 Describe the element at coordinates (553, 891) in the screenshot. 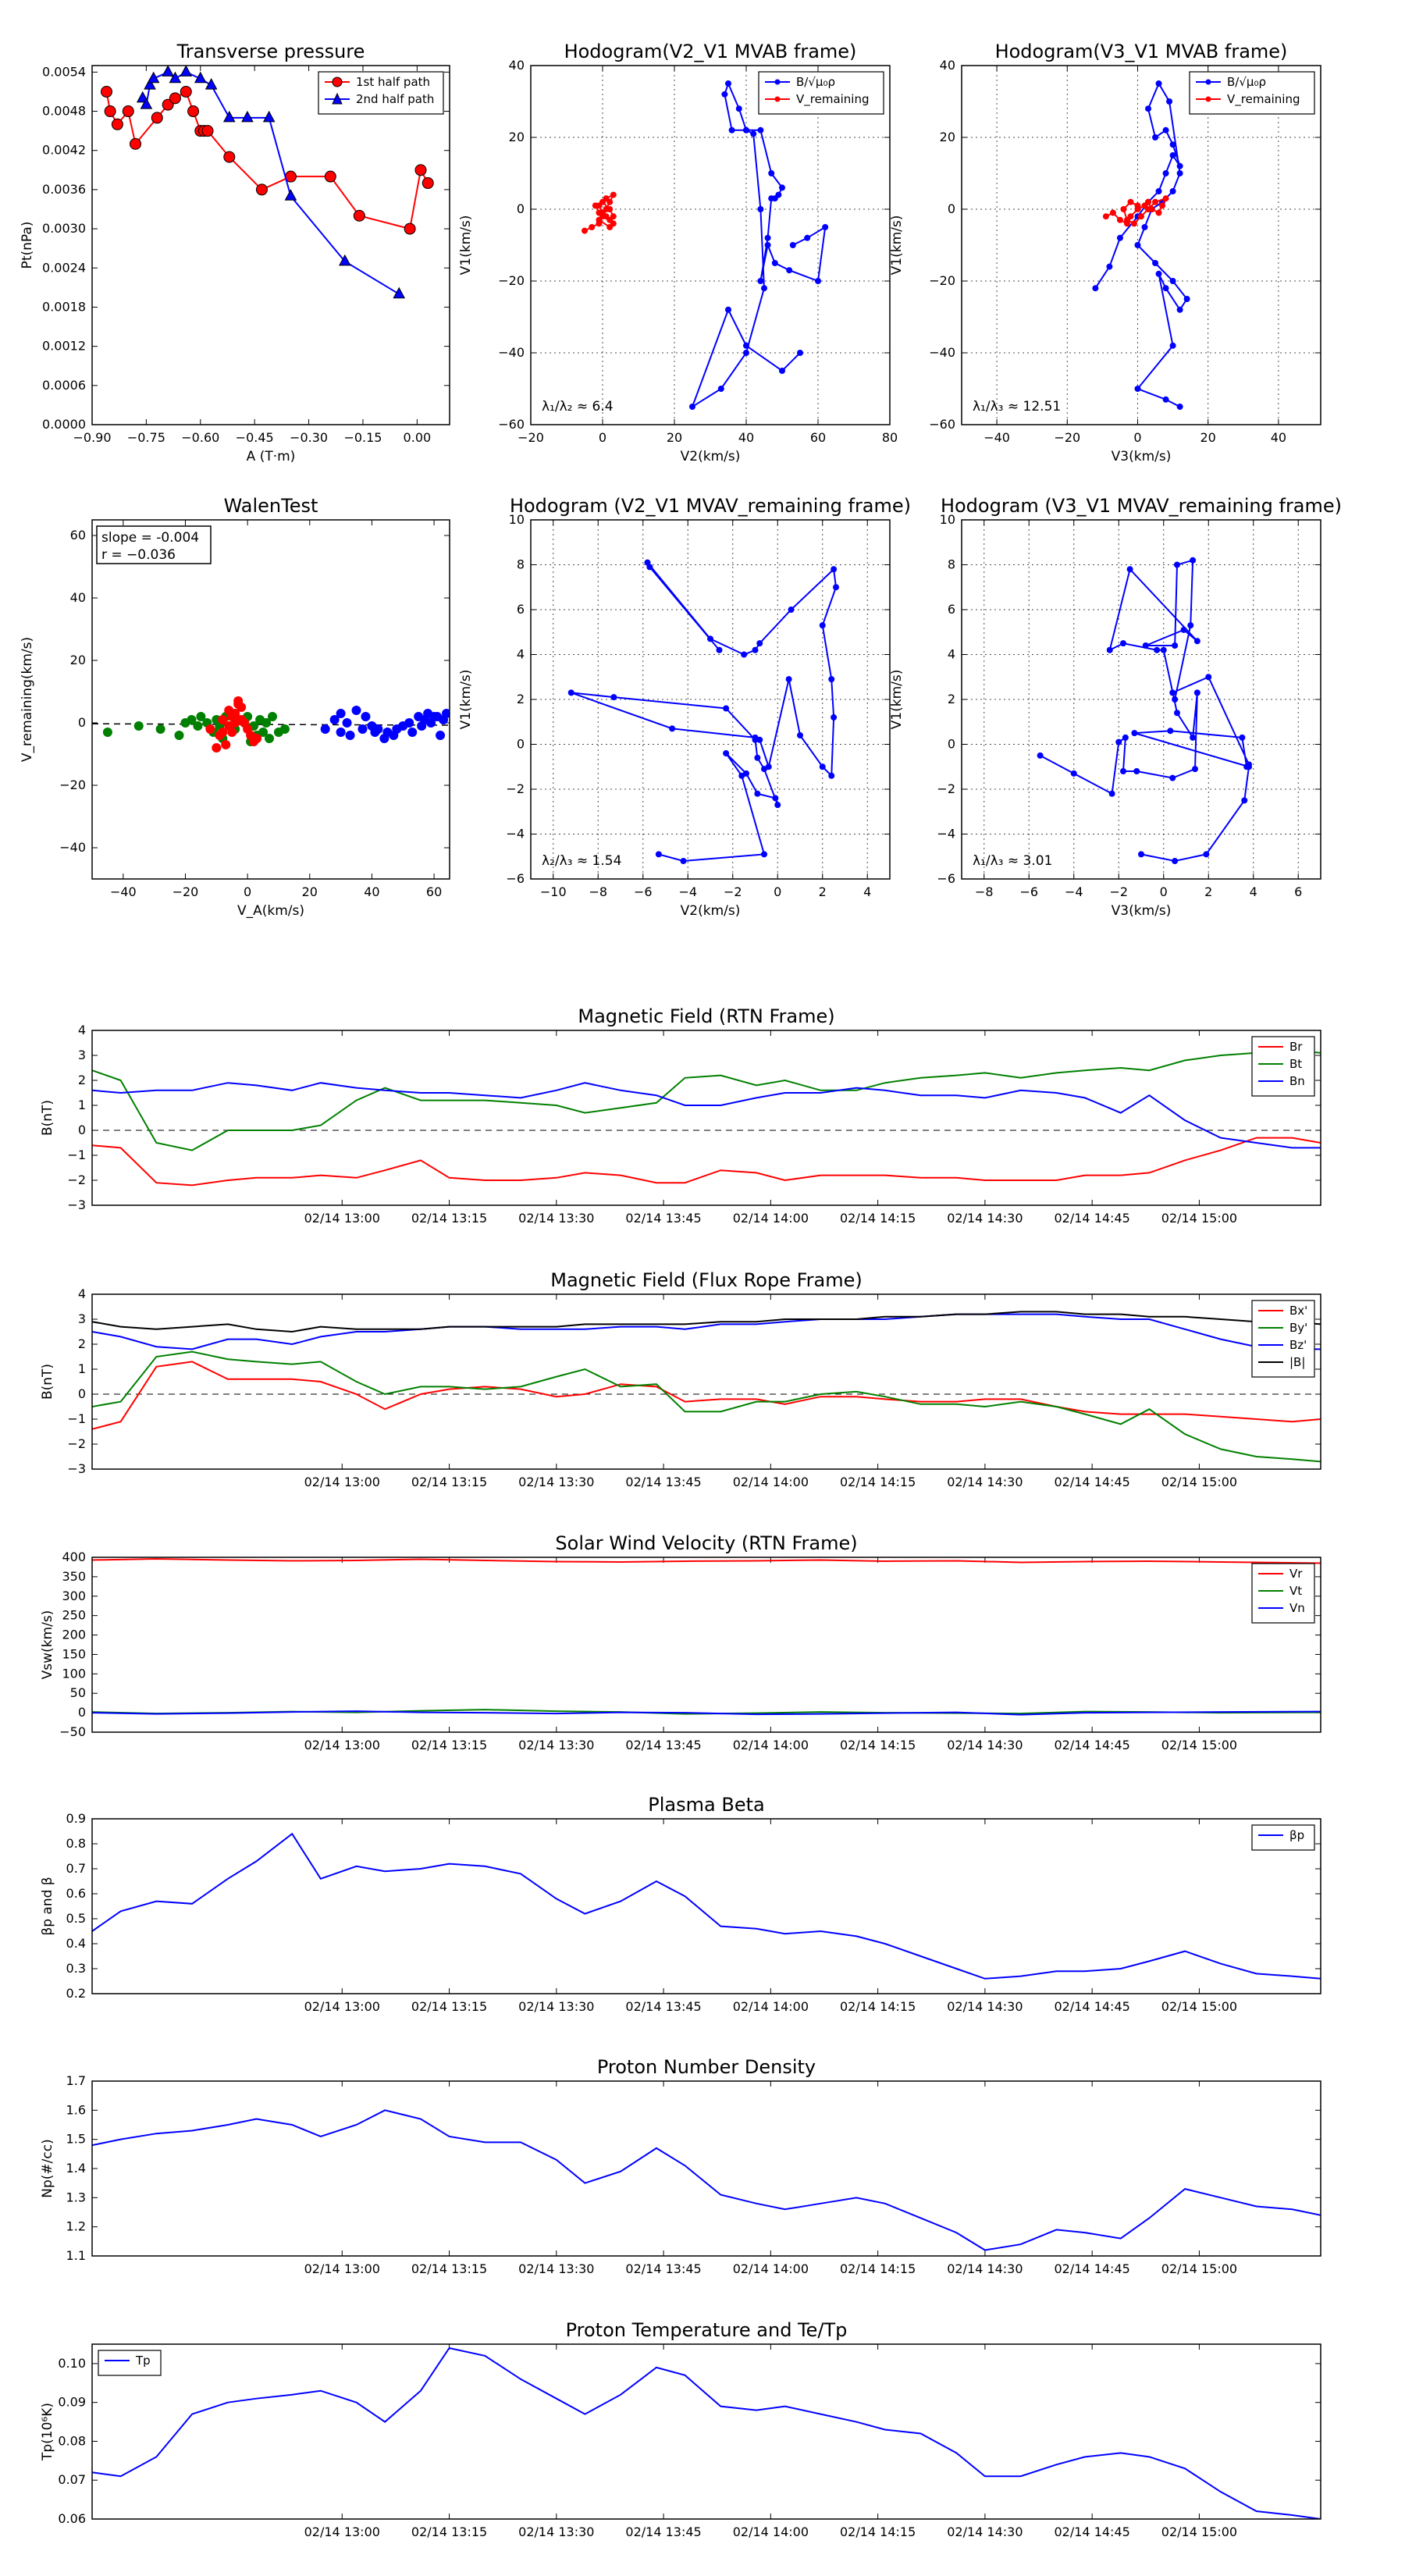

I see `x-tick-label: −10` at that location.